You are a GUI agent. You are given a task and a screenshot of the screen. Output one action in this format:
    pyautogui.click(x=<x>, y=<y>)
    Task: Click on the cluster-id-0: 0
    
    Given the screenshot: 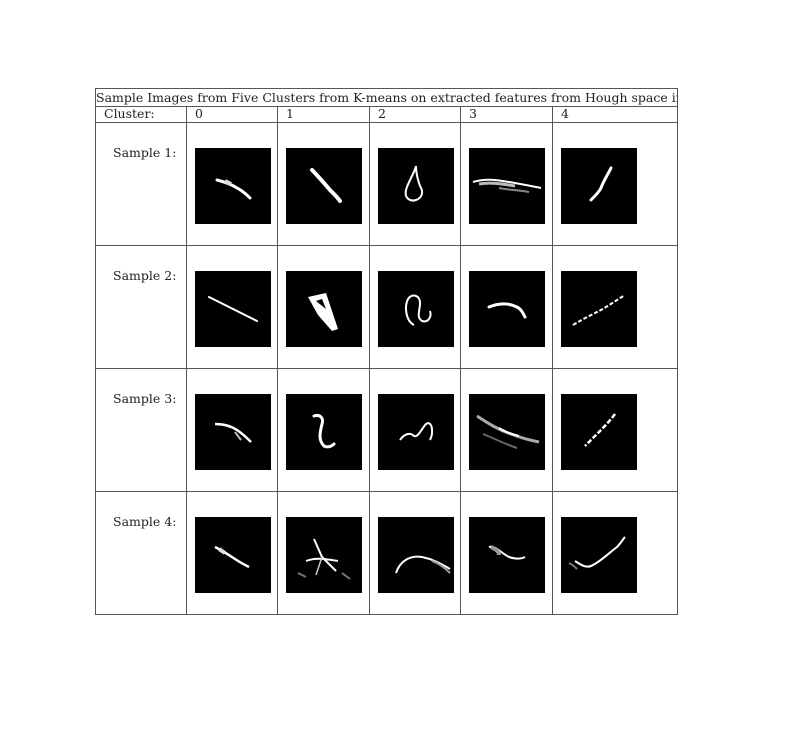 What is the action you would take?
    pyautogui.click(x=232, y=114)
    